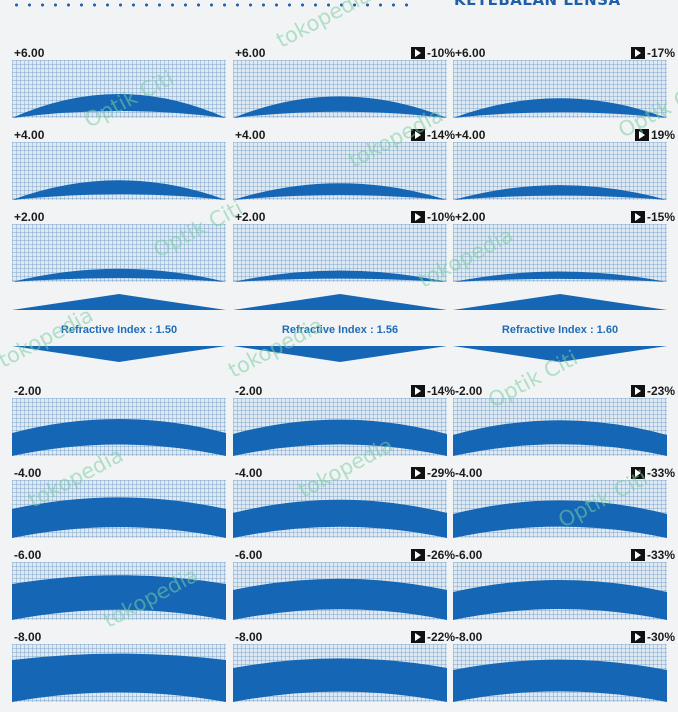  What do you see at coordinates (652, 391) in the screenshot?
I see `thickness-reduction: -23%` at bounding box center [652, 391].